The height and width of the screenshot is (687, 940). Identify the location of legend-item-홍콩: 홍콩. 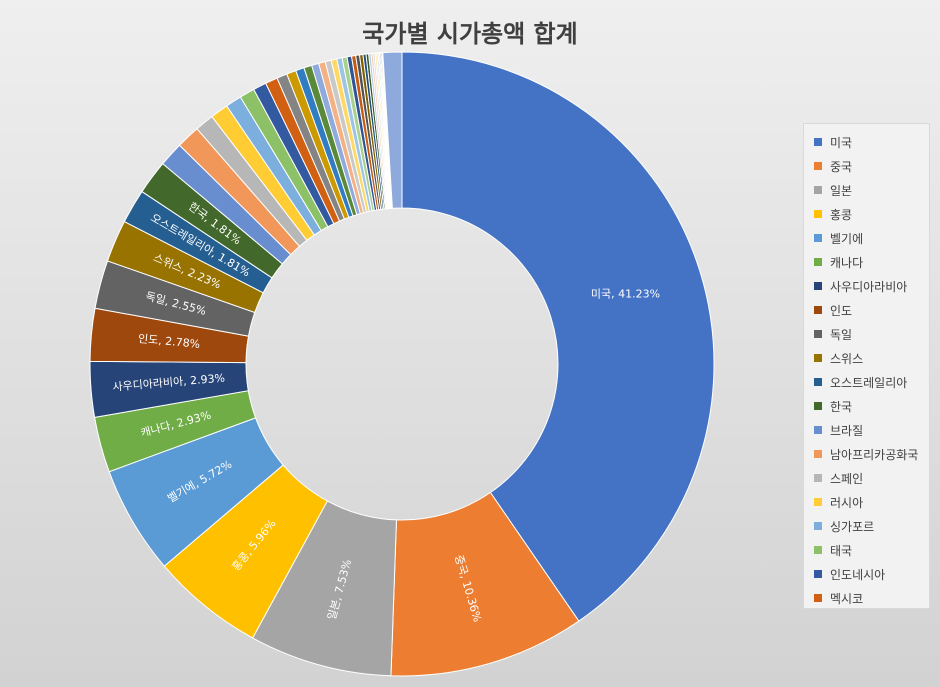
(871, 214).